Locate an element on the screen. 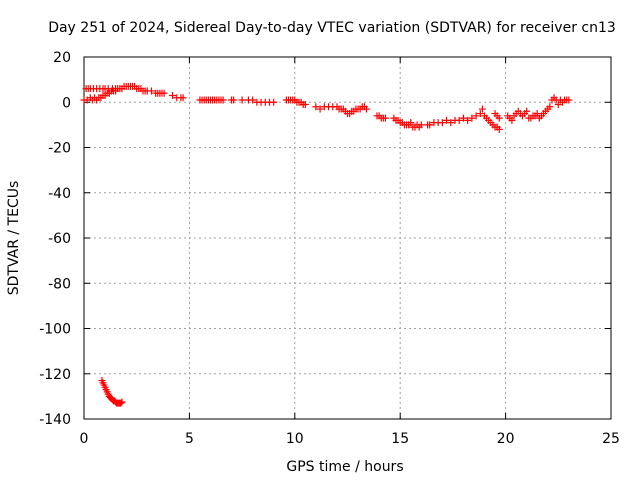  y-tick-label: -100 is located at coordinates (55, 330).